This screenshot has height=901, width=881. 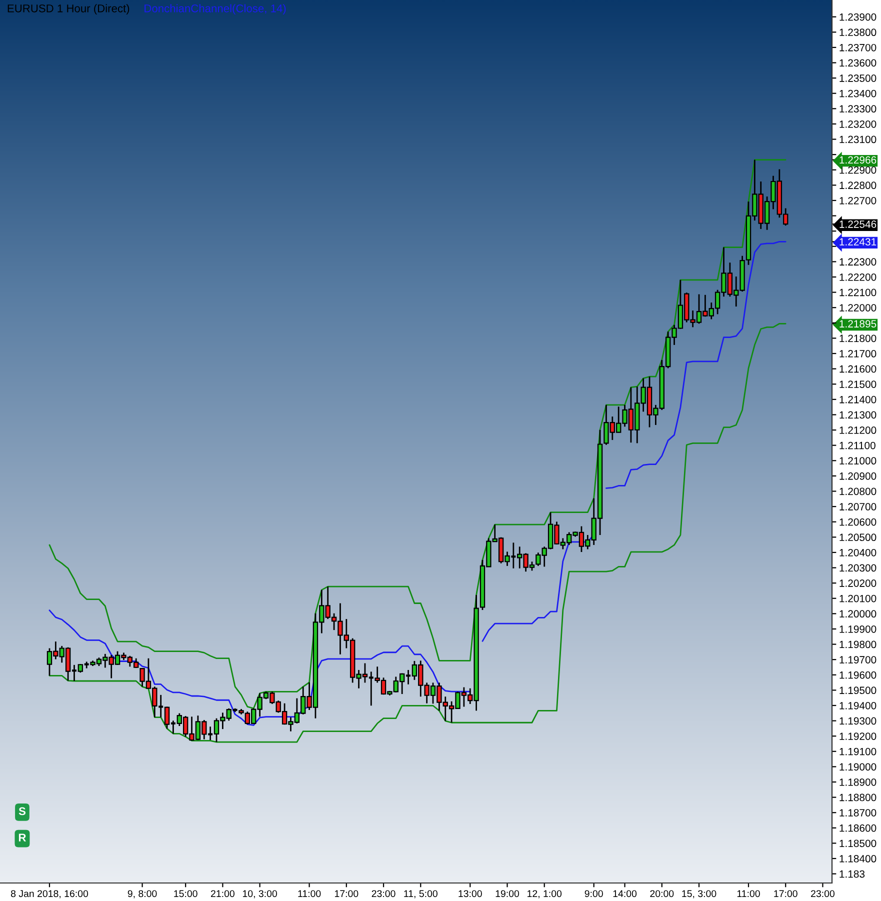 I want to click on y-tick-label: 1.21895, so click(x=858, y=324).